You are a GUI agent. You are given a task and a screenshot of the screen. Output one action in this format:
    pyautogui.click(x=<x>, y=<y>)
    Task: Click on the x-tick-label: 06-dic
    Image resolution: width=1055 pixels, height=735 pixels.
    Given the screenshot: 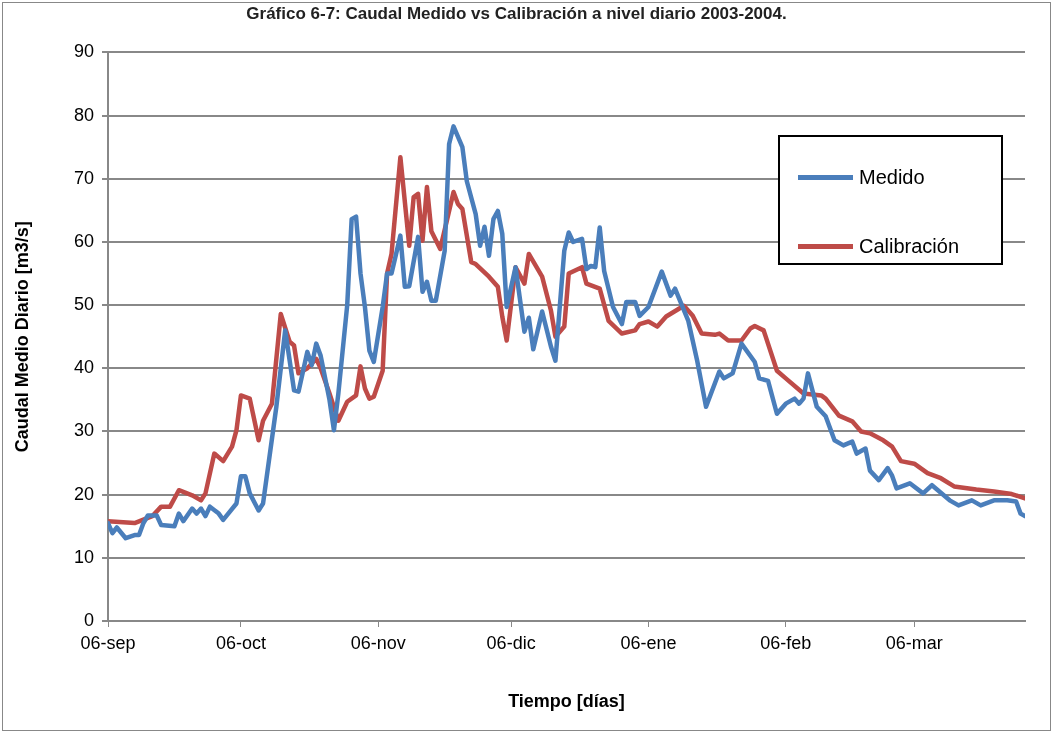 What is the action you would take?
    pyautogui.click(x=511, y=642)
    